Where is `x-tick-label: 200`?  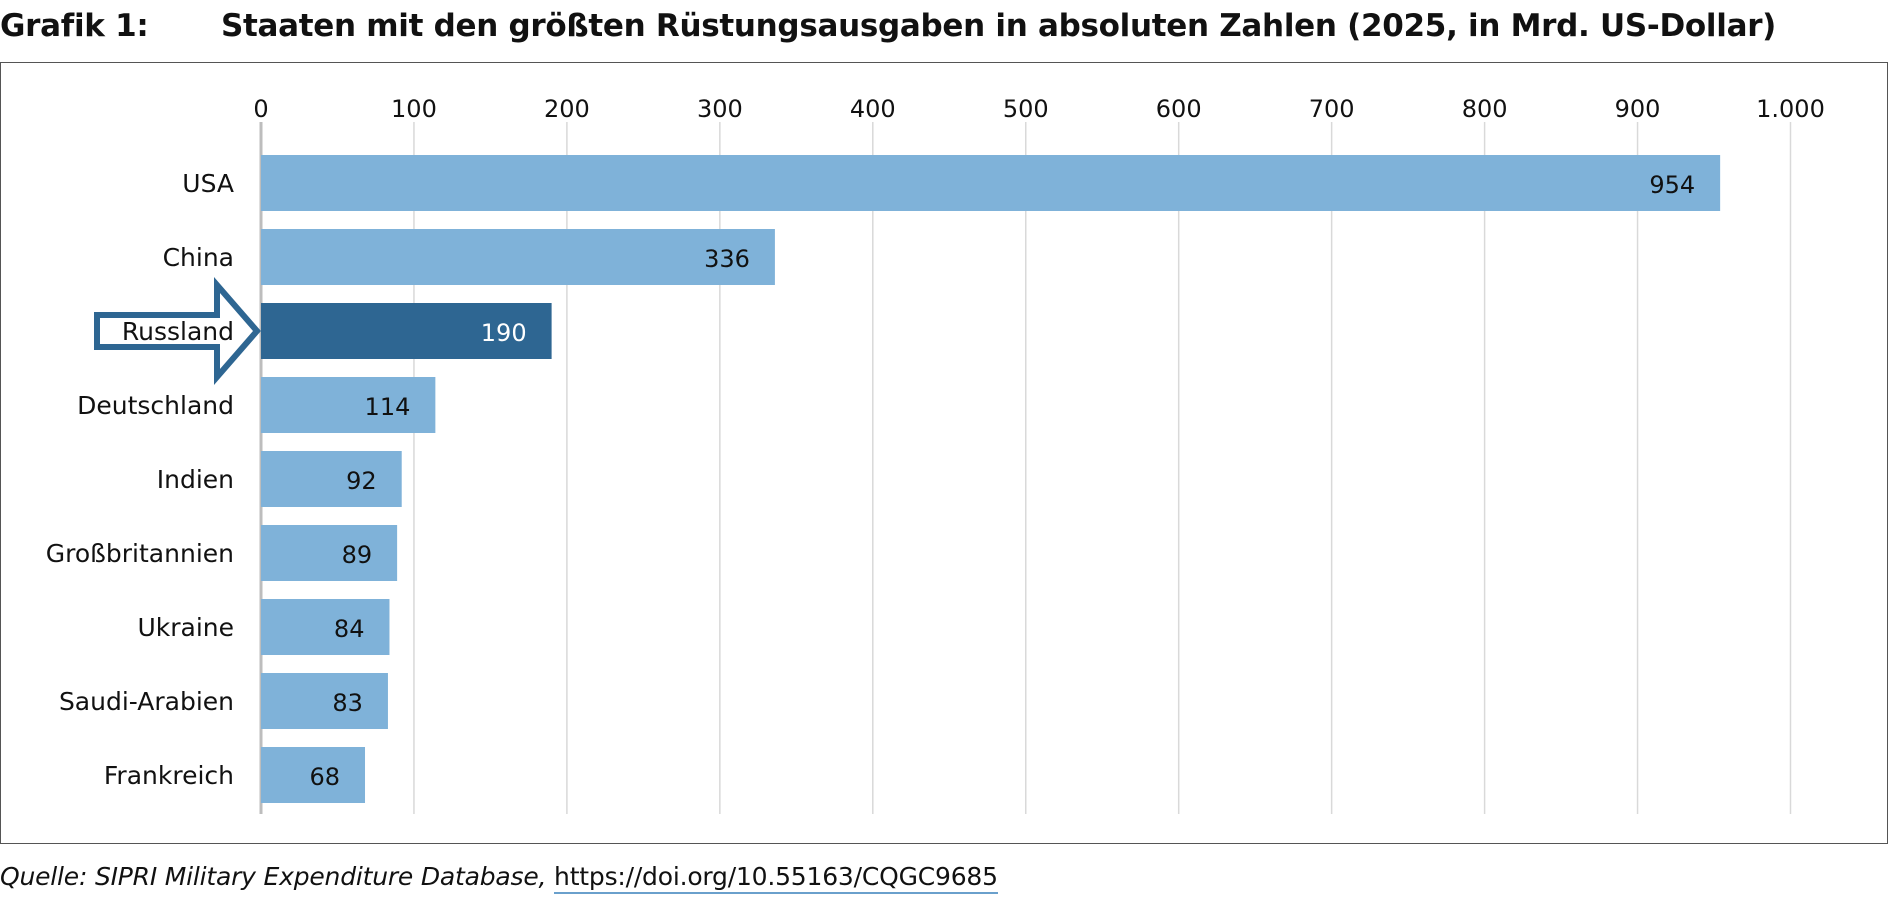
x-tick-label: 200 is located at coordinates (567, 109).